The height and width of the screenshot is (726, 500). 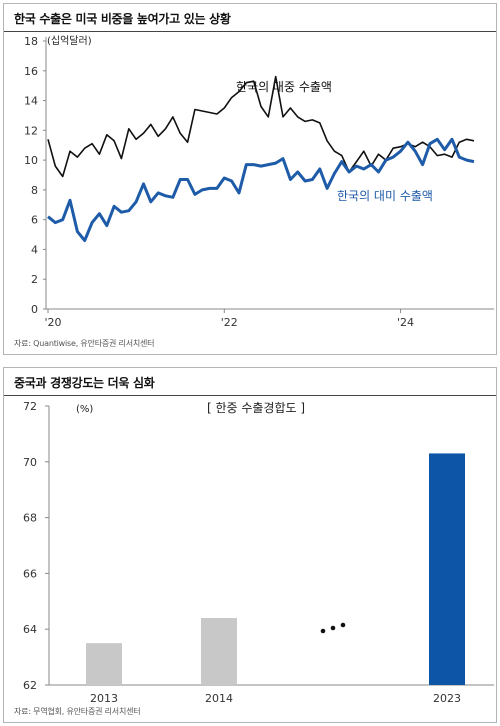 What do you see at coordinates (122, 19) in the screenshot?
I see `panel1-title: 한국 수출은 미국 비중을 높여가고 있는 상황` at bounding box center [122, 19].